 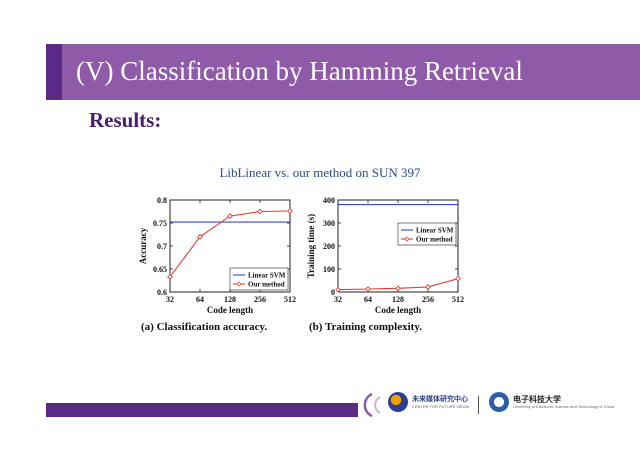 I want to click on y-tick-label: 0.75, so click(x=160, y=223).